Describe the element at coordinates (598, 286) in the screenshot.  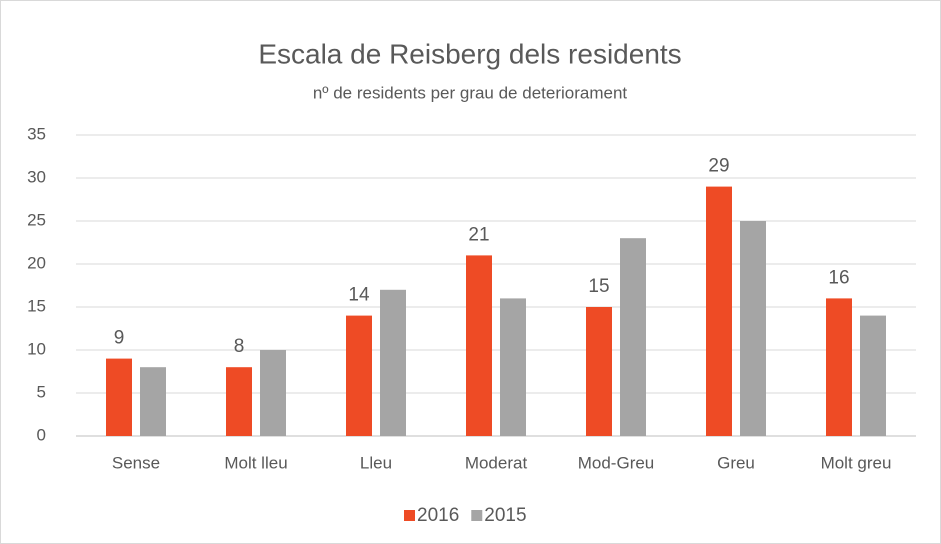
I see `data-label: 15` at that location.